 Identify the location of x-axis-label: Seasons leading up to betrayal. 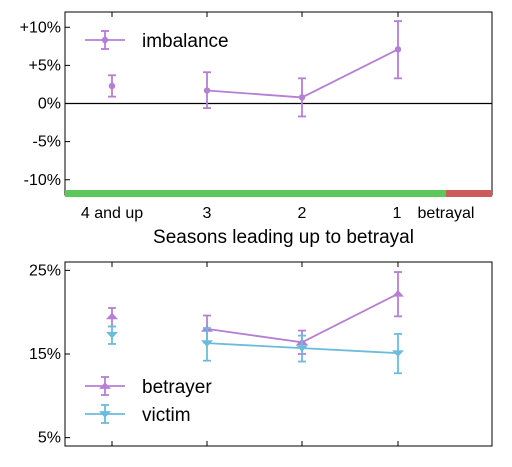
(283, 237).